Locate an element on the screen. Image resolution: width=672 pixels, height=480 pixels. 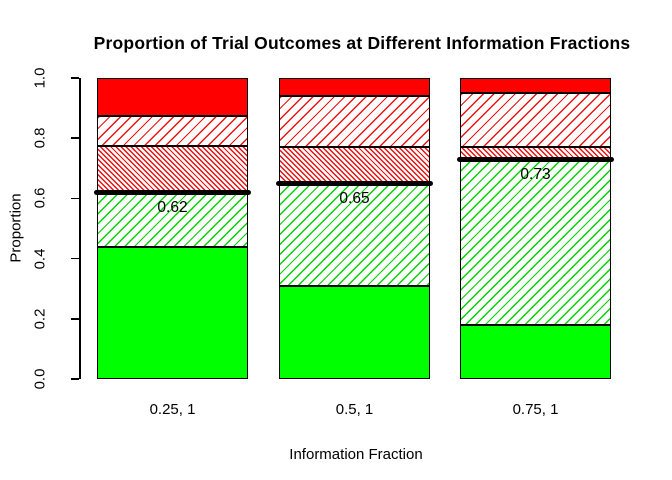
x-category-label: 0.25, 1 is located at coordinates (172, 409).